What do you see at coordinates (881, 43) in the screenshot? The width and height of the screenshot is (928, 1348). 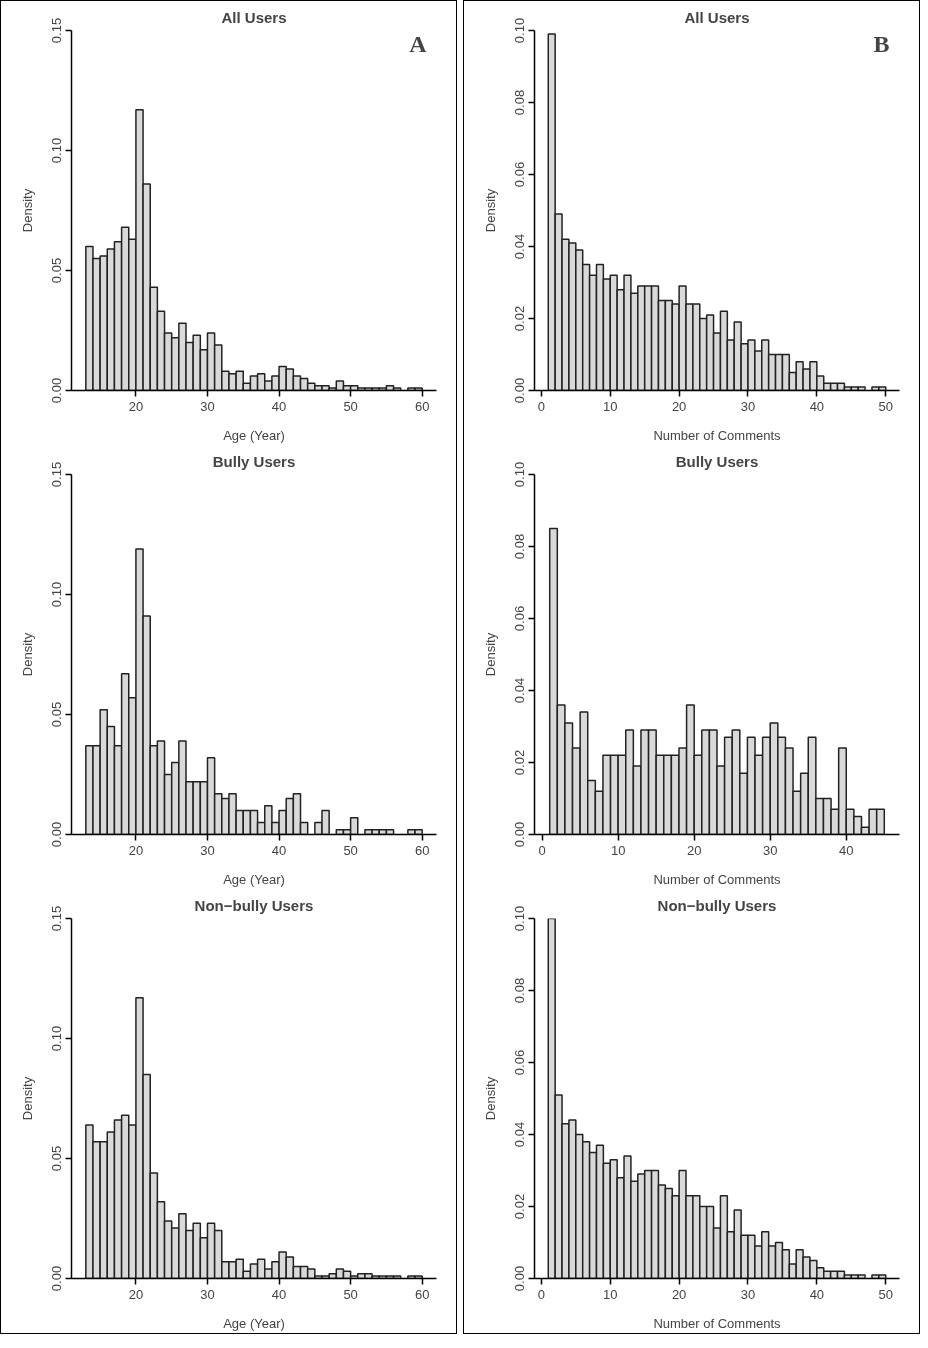 I see `annotation: B` at bounding box center [881, 43].